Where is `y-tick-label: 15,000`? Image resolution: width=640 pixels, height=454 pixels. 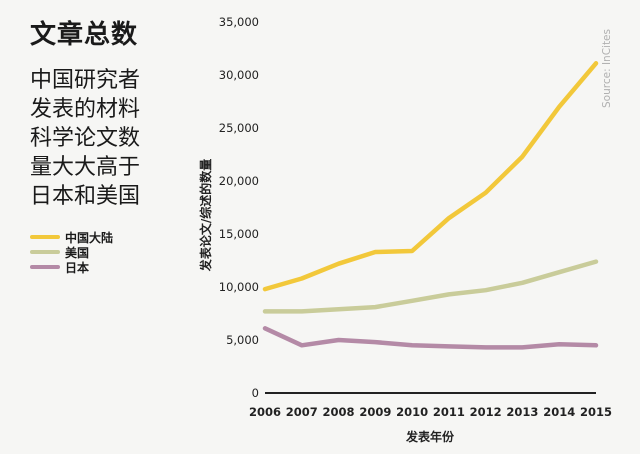
y-tick-label: 15,000 is located at coordinates (239, 234).